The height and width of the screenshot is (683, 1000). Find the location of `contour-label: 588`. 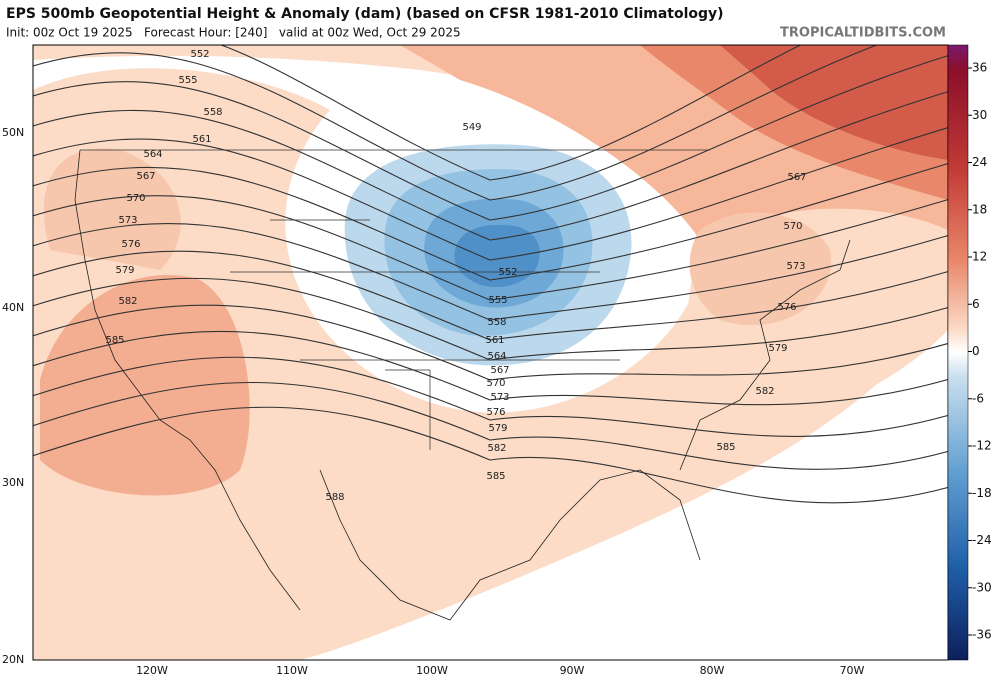

contour-label: 588 is located at coordinates (334, 497).